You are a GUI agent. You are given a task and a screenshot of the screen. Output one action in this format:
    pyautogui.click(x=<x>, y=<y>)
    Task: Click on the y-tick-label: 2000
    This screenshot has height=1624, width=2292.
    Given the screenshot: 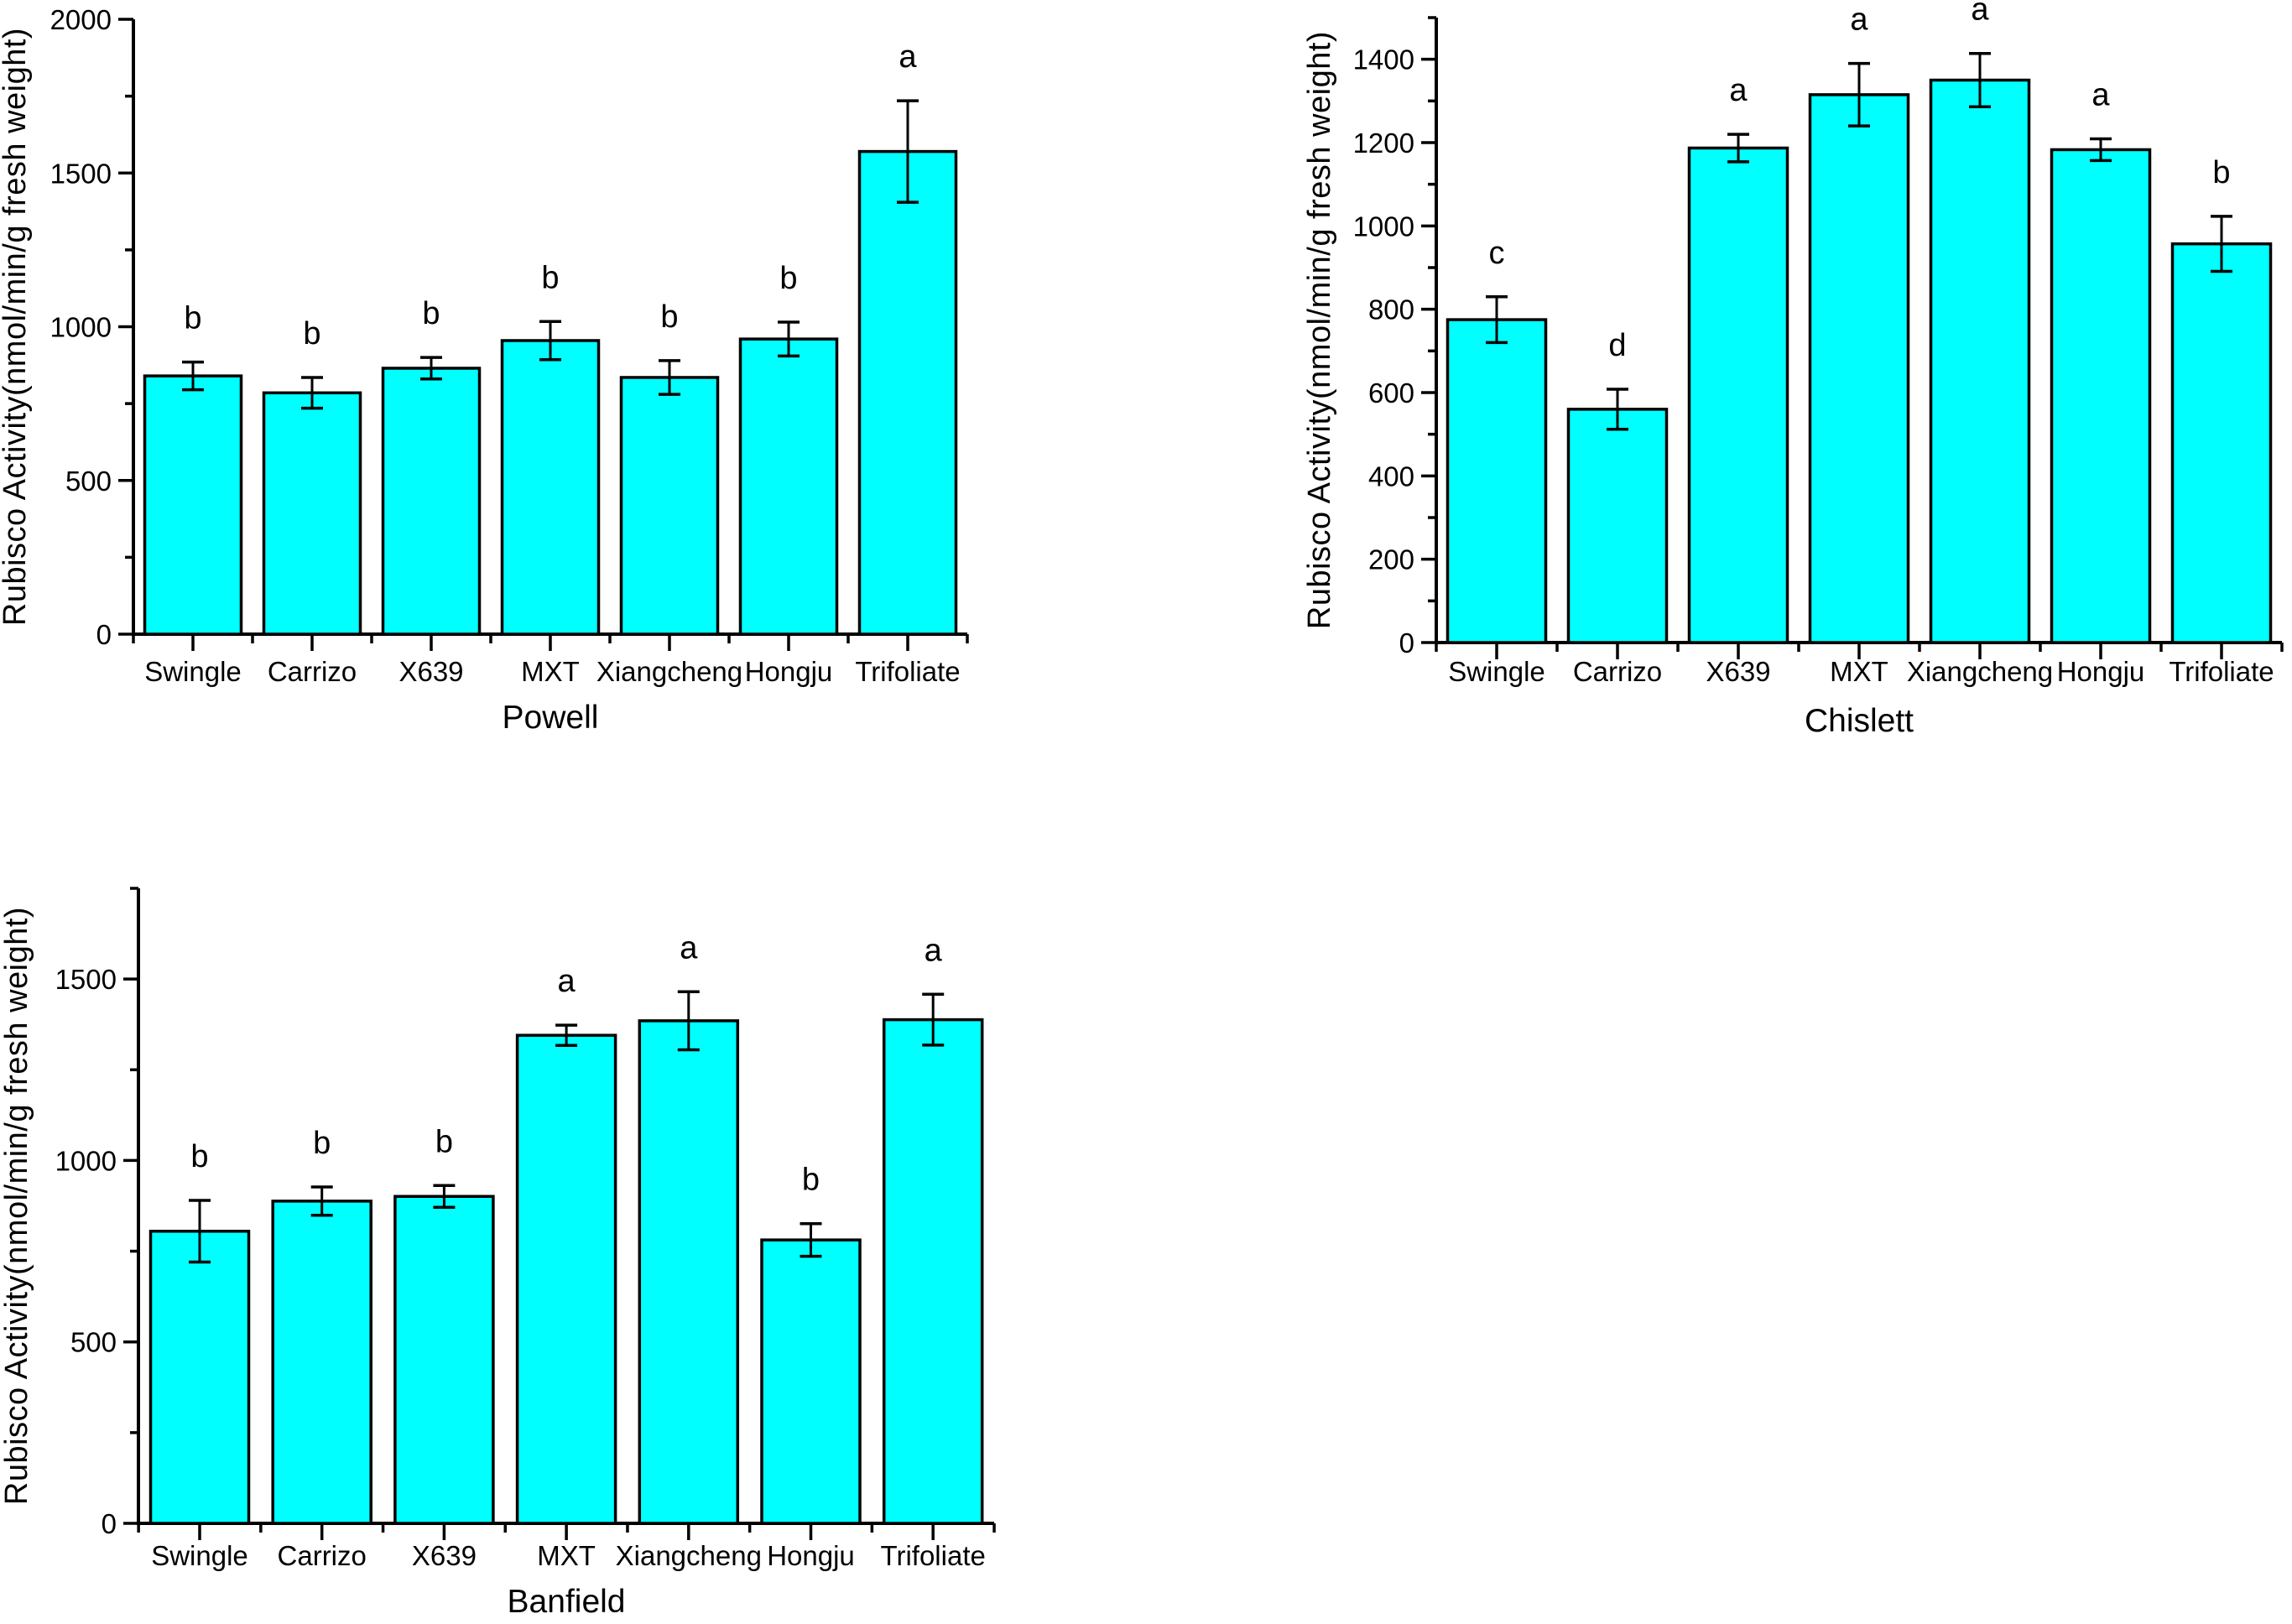 What is the action you would take?
    pyautogui.click(x=81, y=19)
    